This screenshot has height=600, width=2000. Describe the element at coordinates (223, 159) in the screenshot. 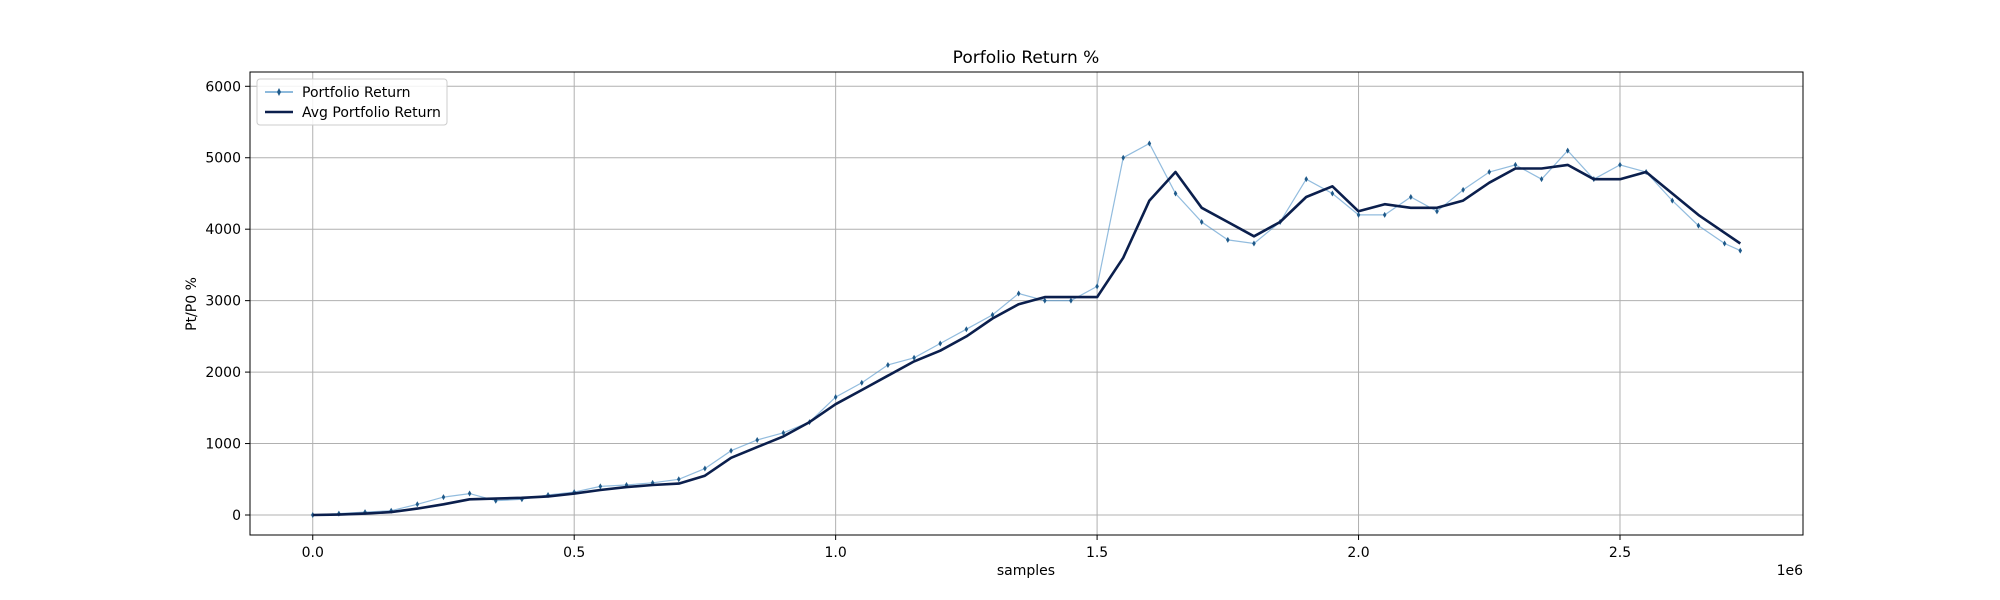

I see `y-tick-label: 5000` at that location.